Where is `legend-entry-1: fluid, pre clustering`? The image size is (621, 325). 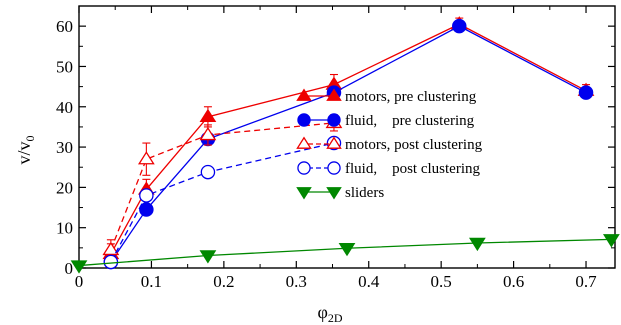
legend-entry-1: fluid, pre clustering is located at coordinates (386, 121).